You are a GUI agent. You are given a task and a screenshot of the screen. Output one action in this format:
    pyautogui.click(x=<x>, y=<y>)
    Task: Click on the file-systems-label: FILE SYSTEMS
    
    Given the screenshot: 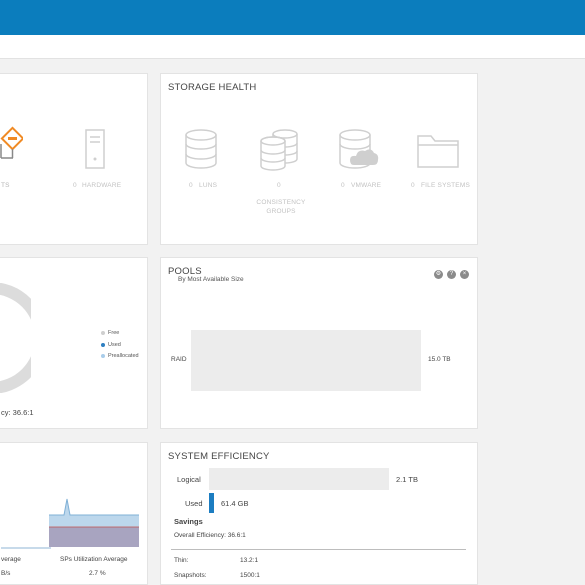 What is the action you would take?
    pyautogui.click(x=445, y=185)
    